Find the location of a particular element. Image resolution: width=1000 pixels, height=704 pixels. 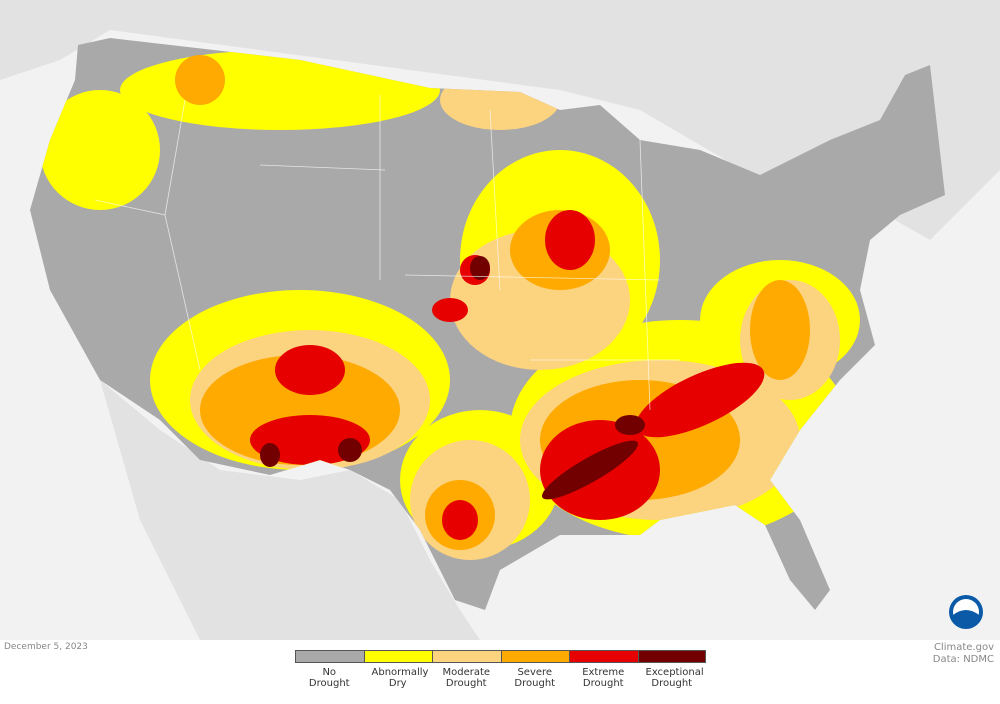

mexico is located at coordinates (290, 510).